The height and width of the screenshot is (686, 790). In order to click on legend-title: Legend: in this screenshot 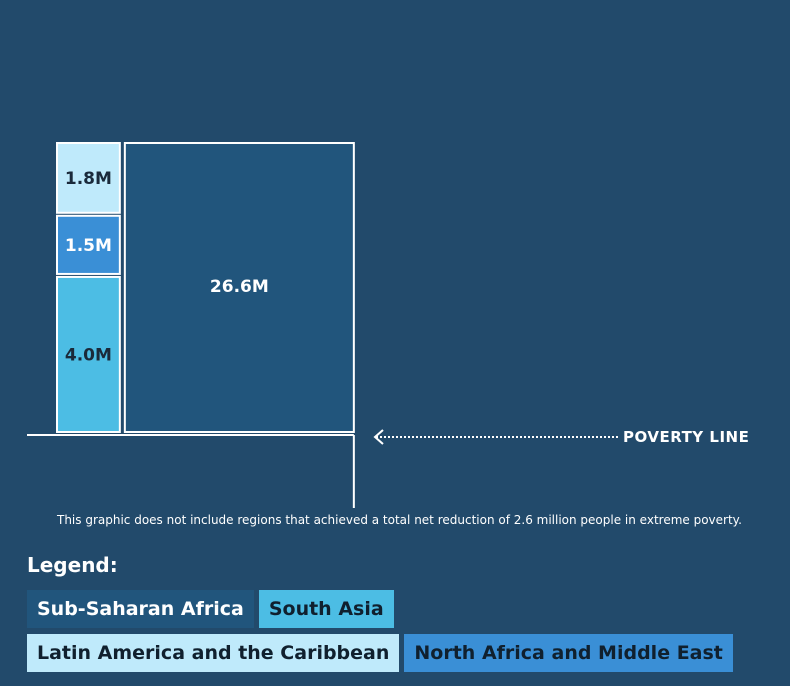, I will do `click(72, 565)`.